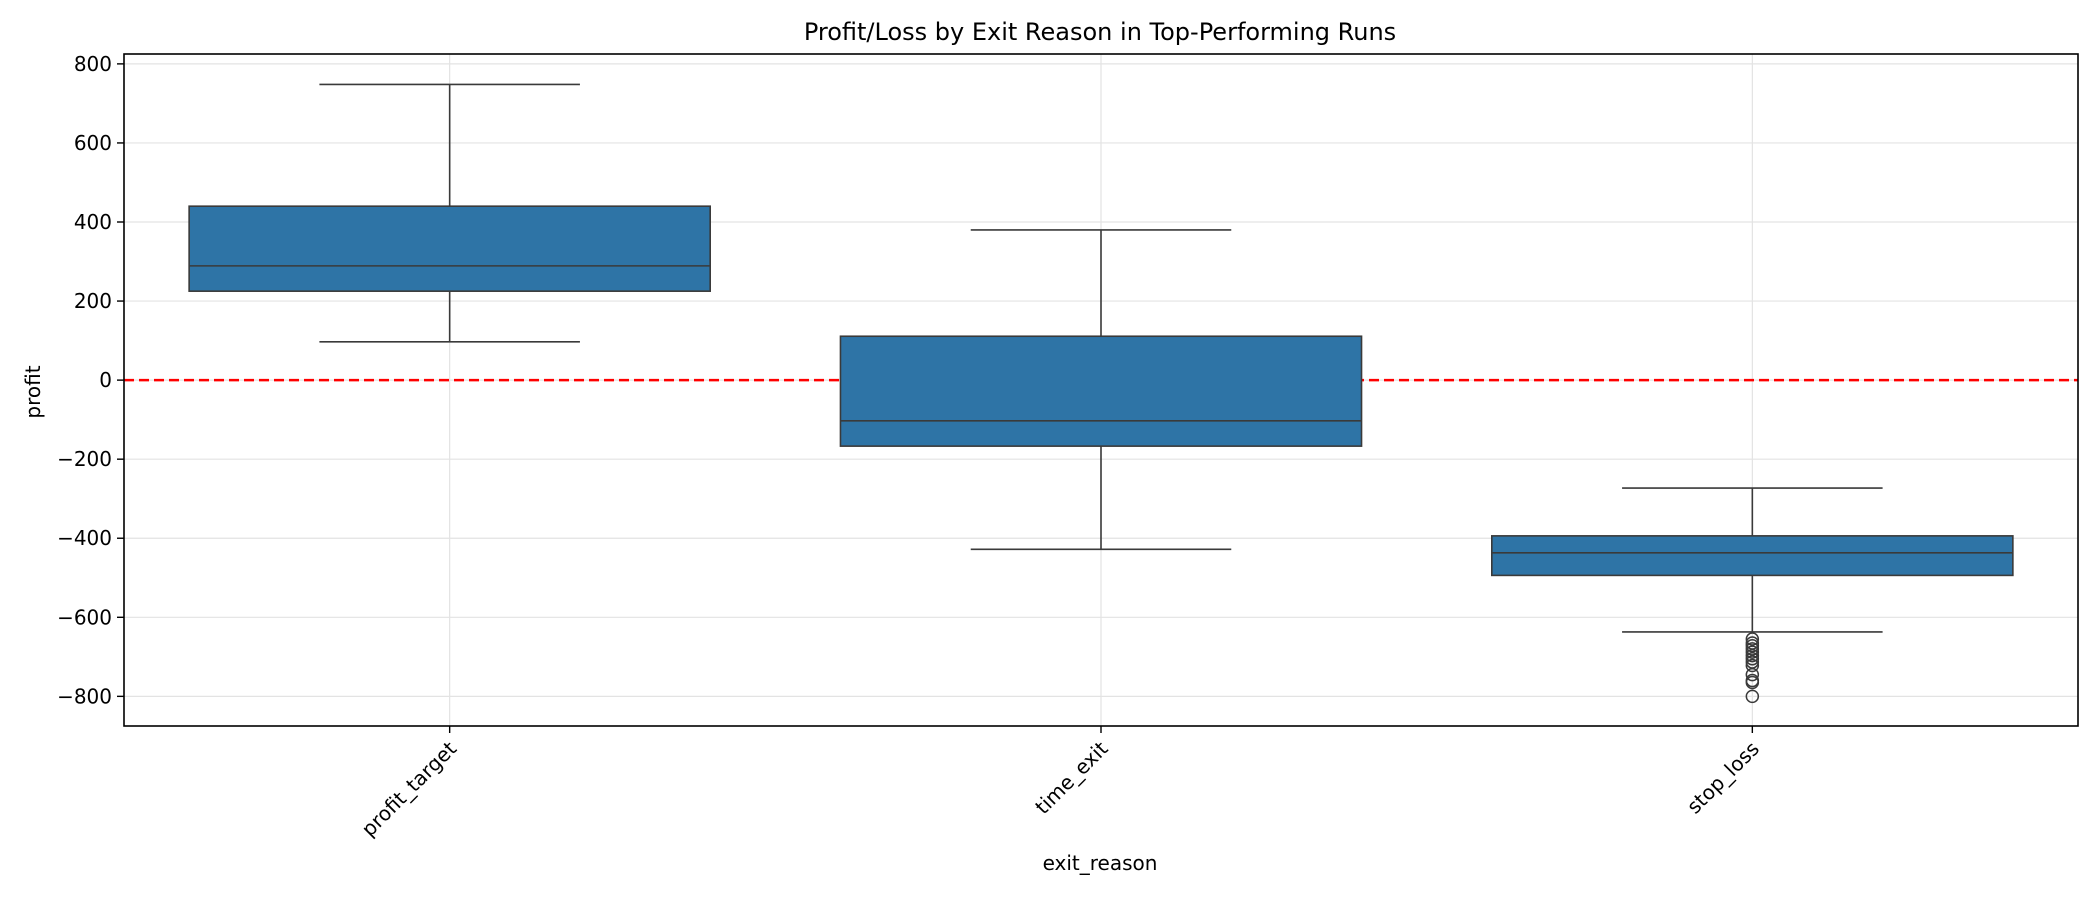 The width and height of the screenshot is (2100, 904). Describe the element at coordinates (93, 301) in the screenshot. I see `y-tick-label: 200` at that location.